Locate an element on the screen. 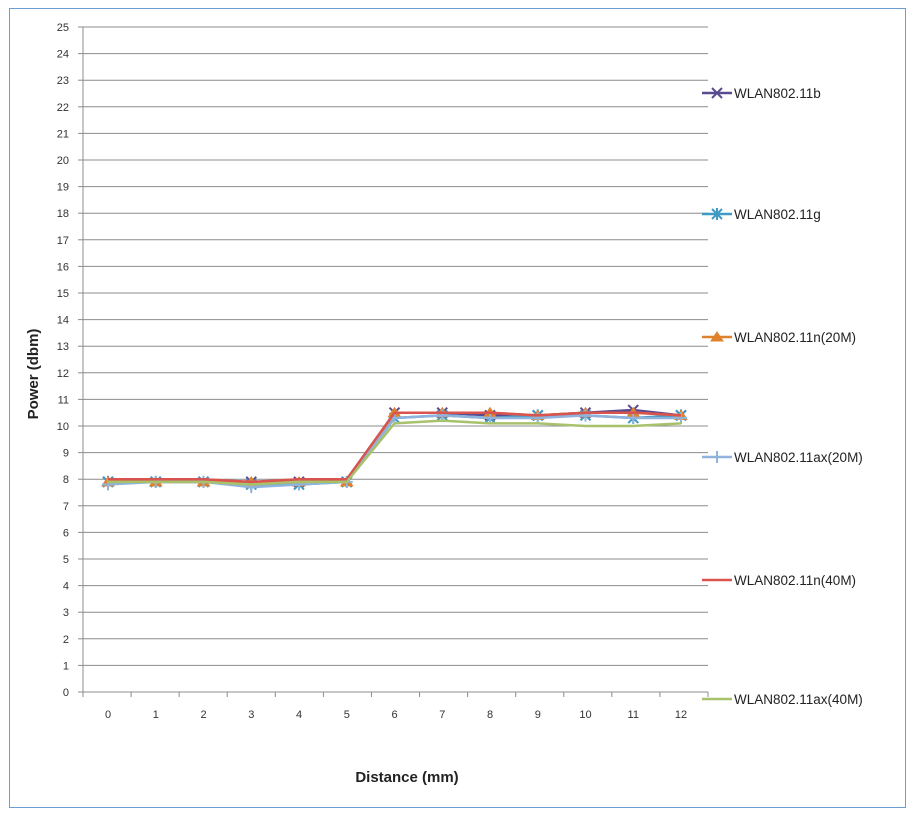 Image resolution: width=916 pixels, height=817 pixels. y-tick-label: 21 is located at coordinates (63, 134).